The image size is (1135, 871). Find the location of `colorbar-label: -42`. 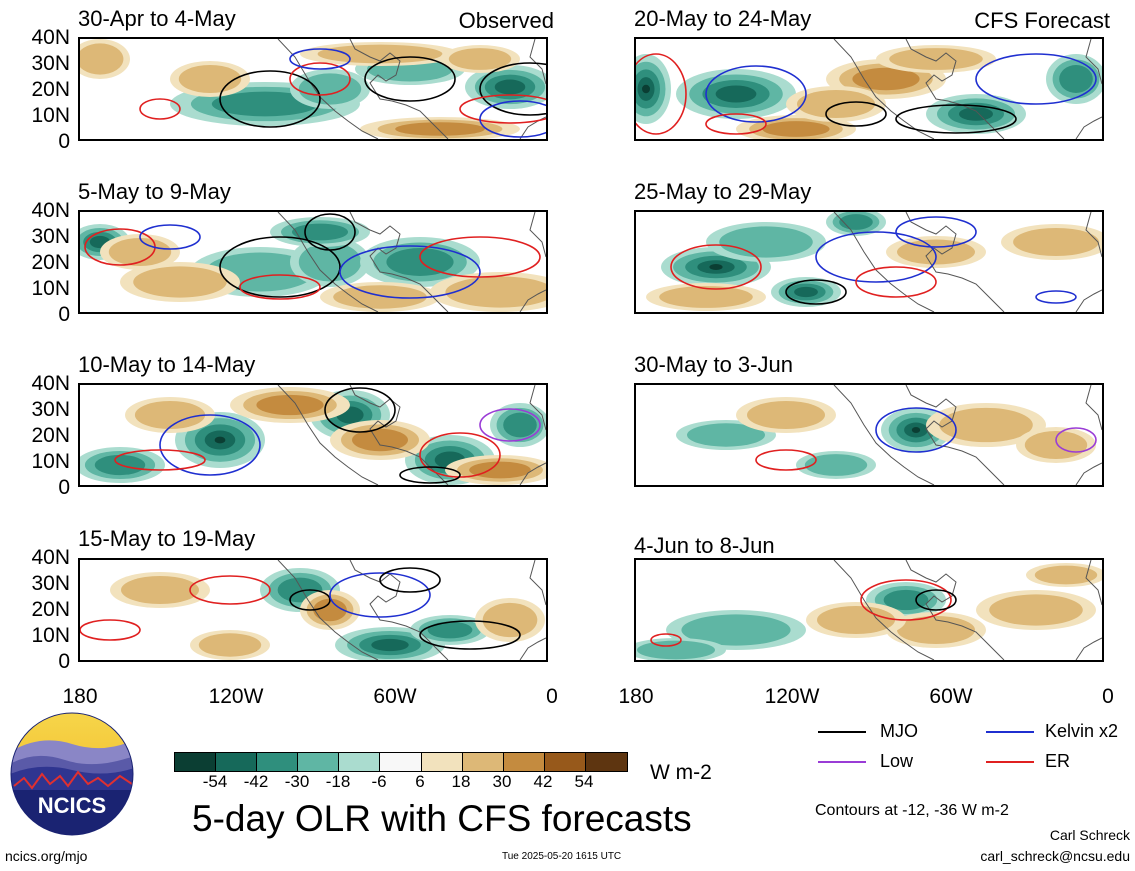

colorbar-label: -42 is located at coordinates (256, 781).